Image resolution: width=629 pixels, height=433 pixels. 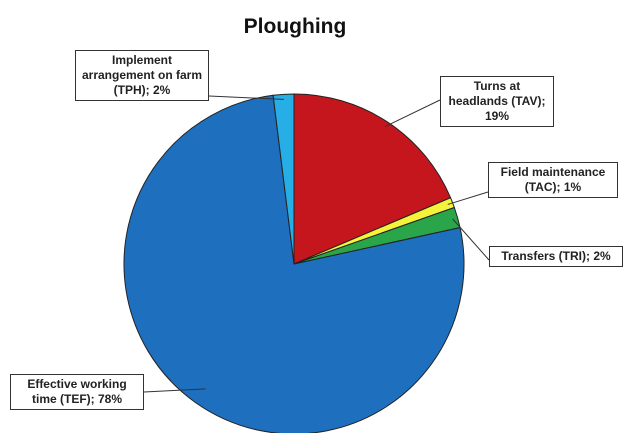 I want to click on data-label: Turns at headlands (TAV); 19%, so click(x=497, y=101).